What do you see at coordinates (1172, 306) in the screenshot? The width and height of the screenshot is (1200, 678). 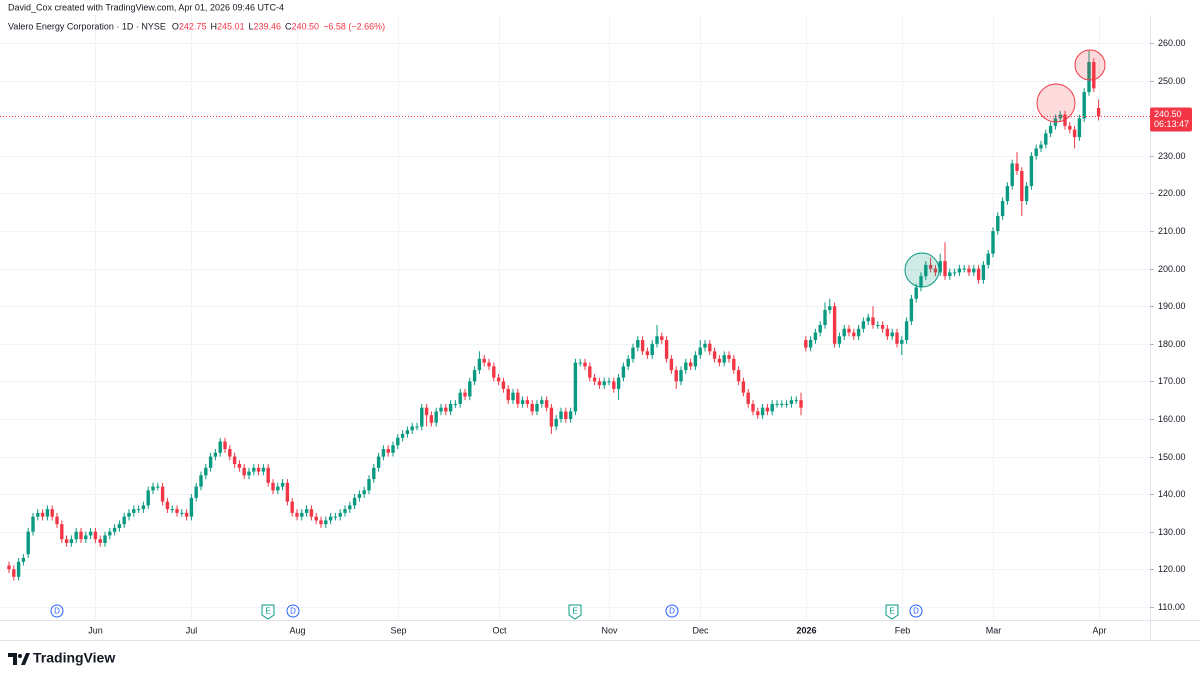 I see `y-tick-label: 190.00` at bounding box center [1172, 306].